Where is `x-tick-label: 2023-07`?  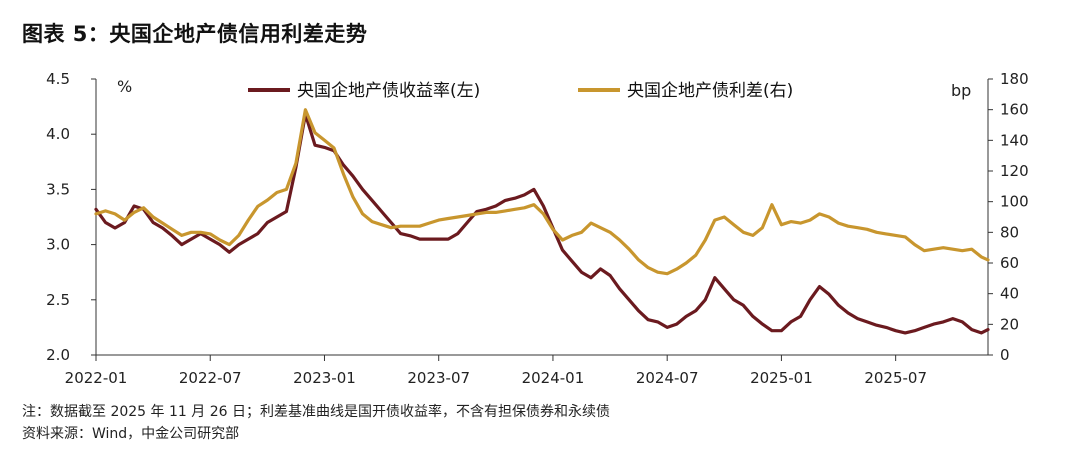
x-tick-label: 2023-07 is located at coordinates (438, 378).